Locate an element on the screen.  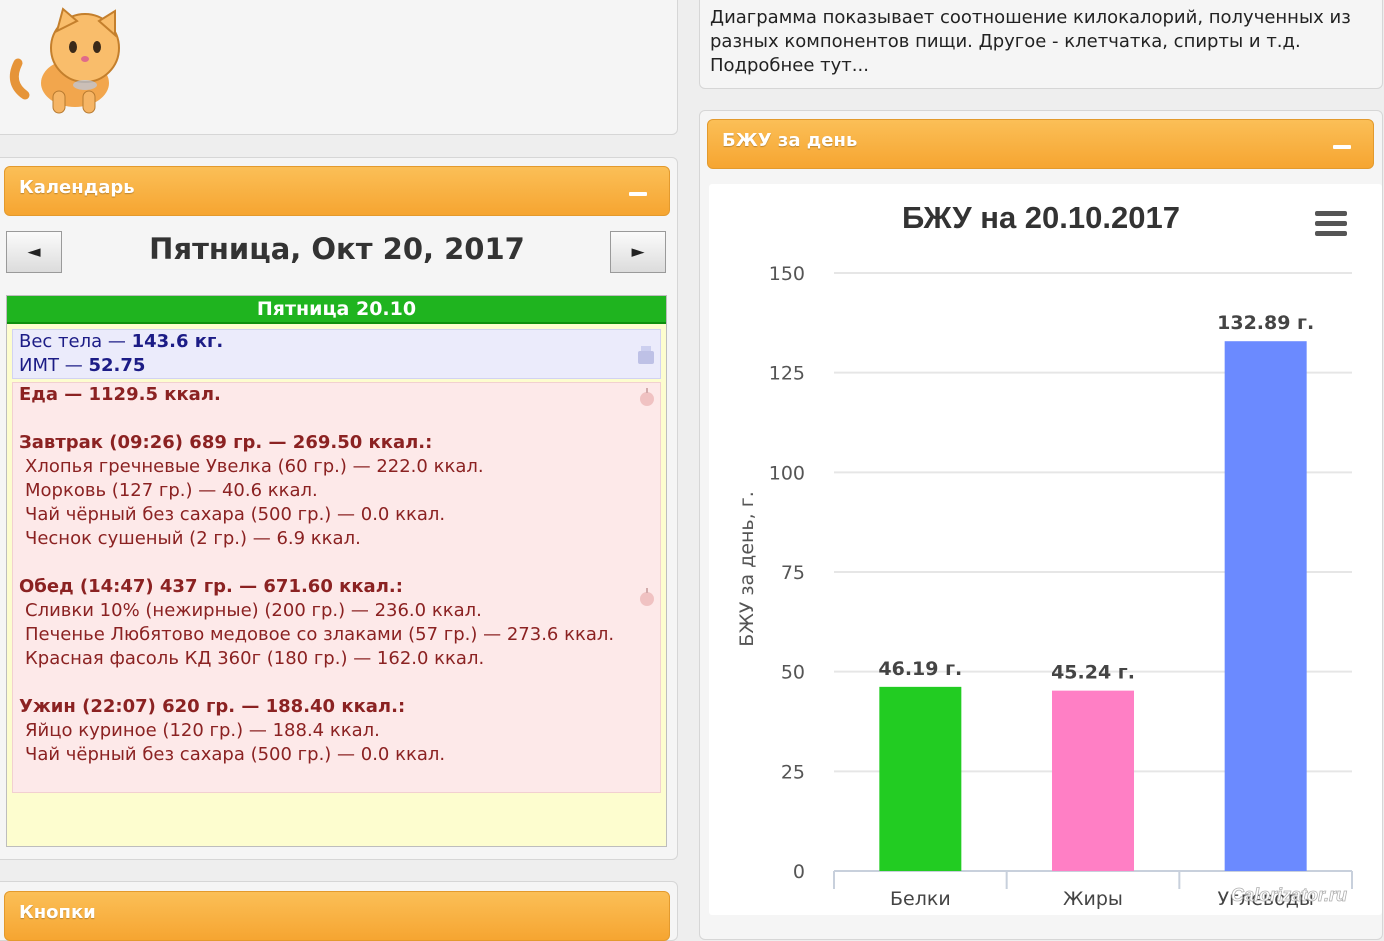
y-tick-label: 75 is located at coordinates (793, 573).